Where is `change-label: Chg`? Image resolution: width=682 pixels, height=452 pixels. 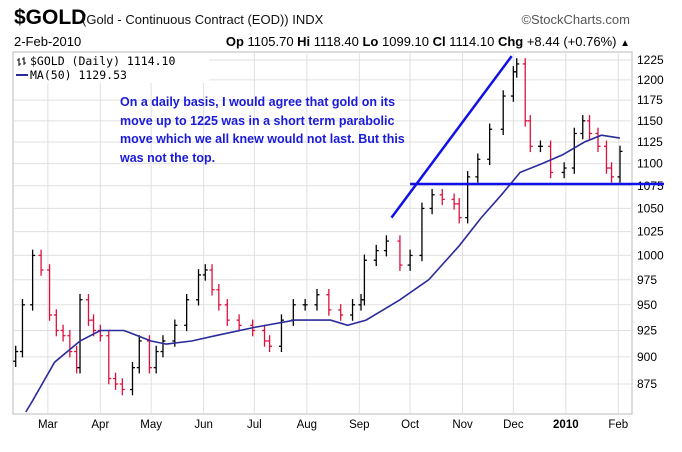 change-label: Chg is located at coordinates (510, 41).